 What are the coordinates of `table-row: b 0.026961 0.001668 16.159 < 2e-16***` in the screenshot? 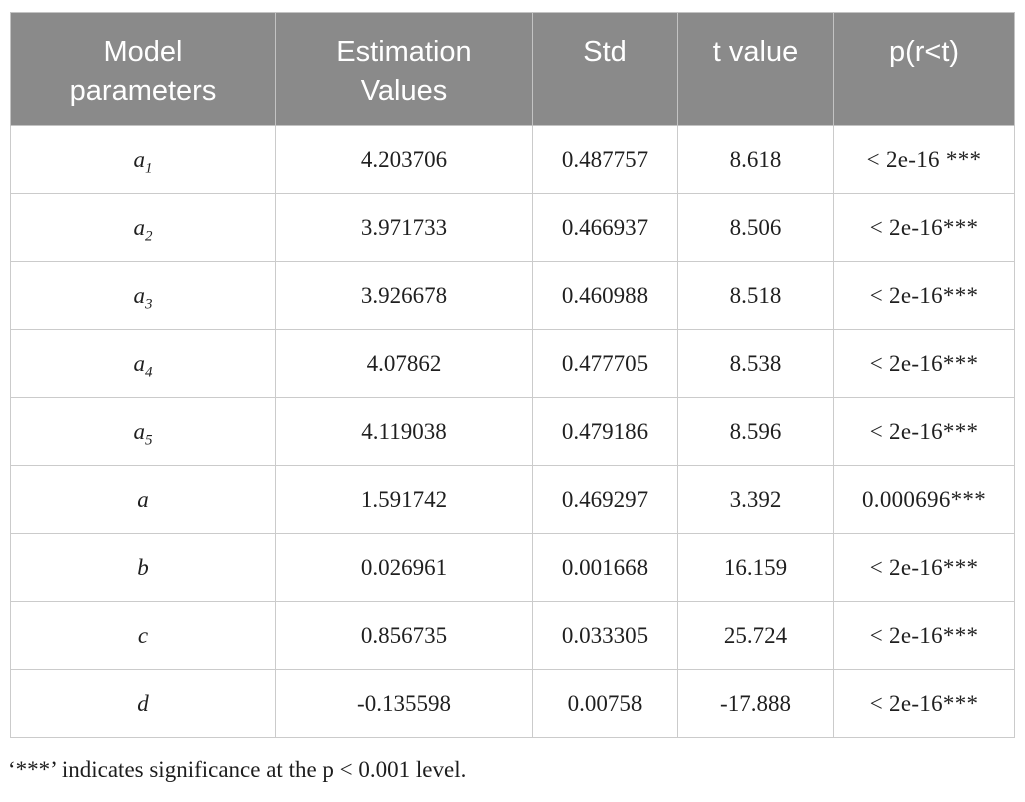 It's located at (512, 567).